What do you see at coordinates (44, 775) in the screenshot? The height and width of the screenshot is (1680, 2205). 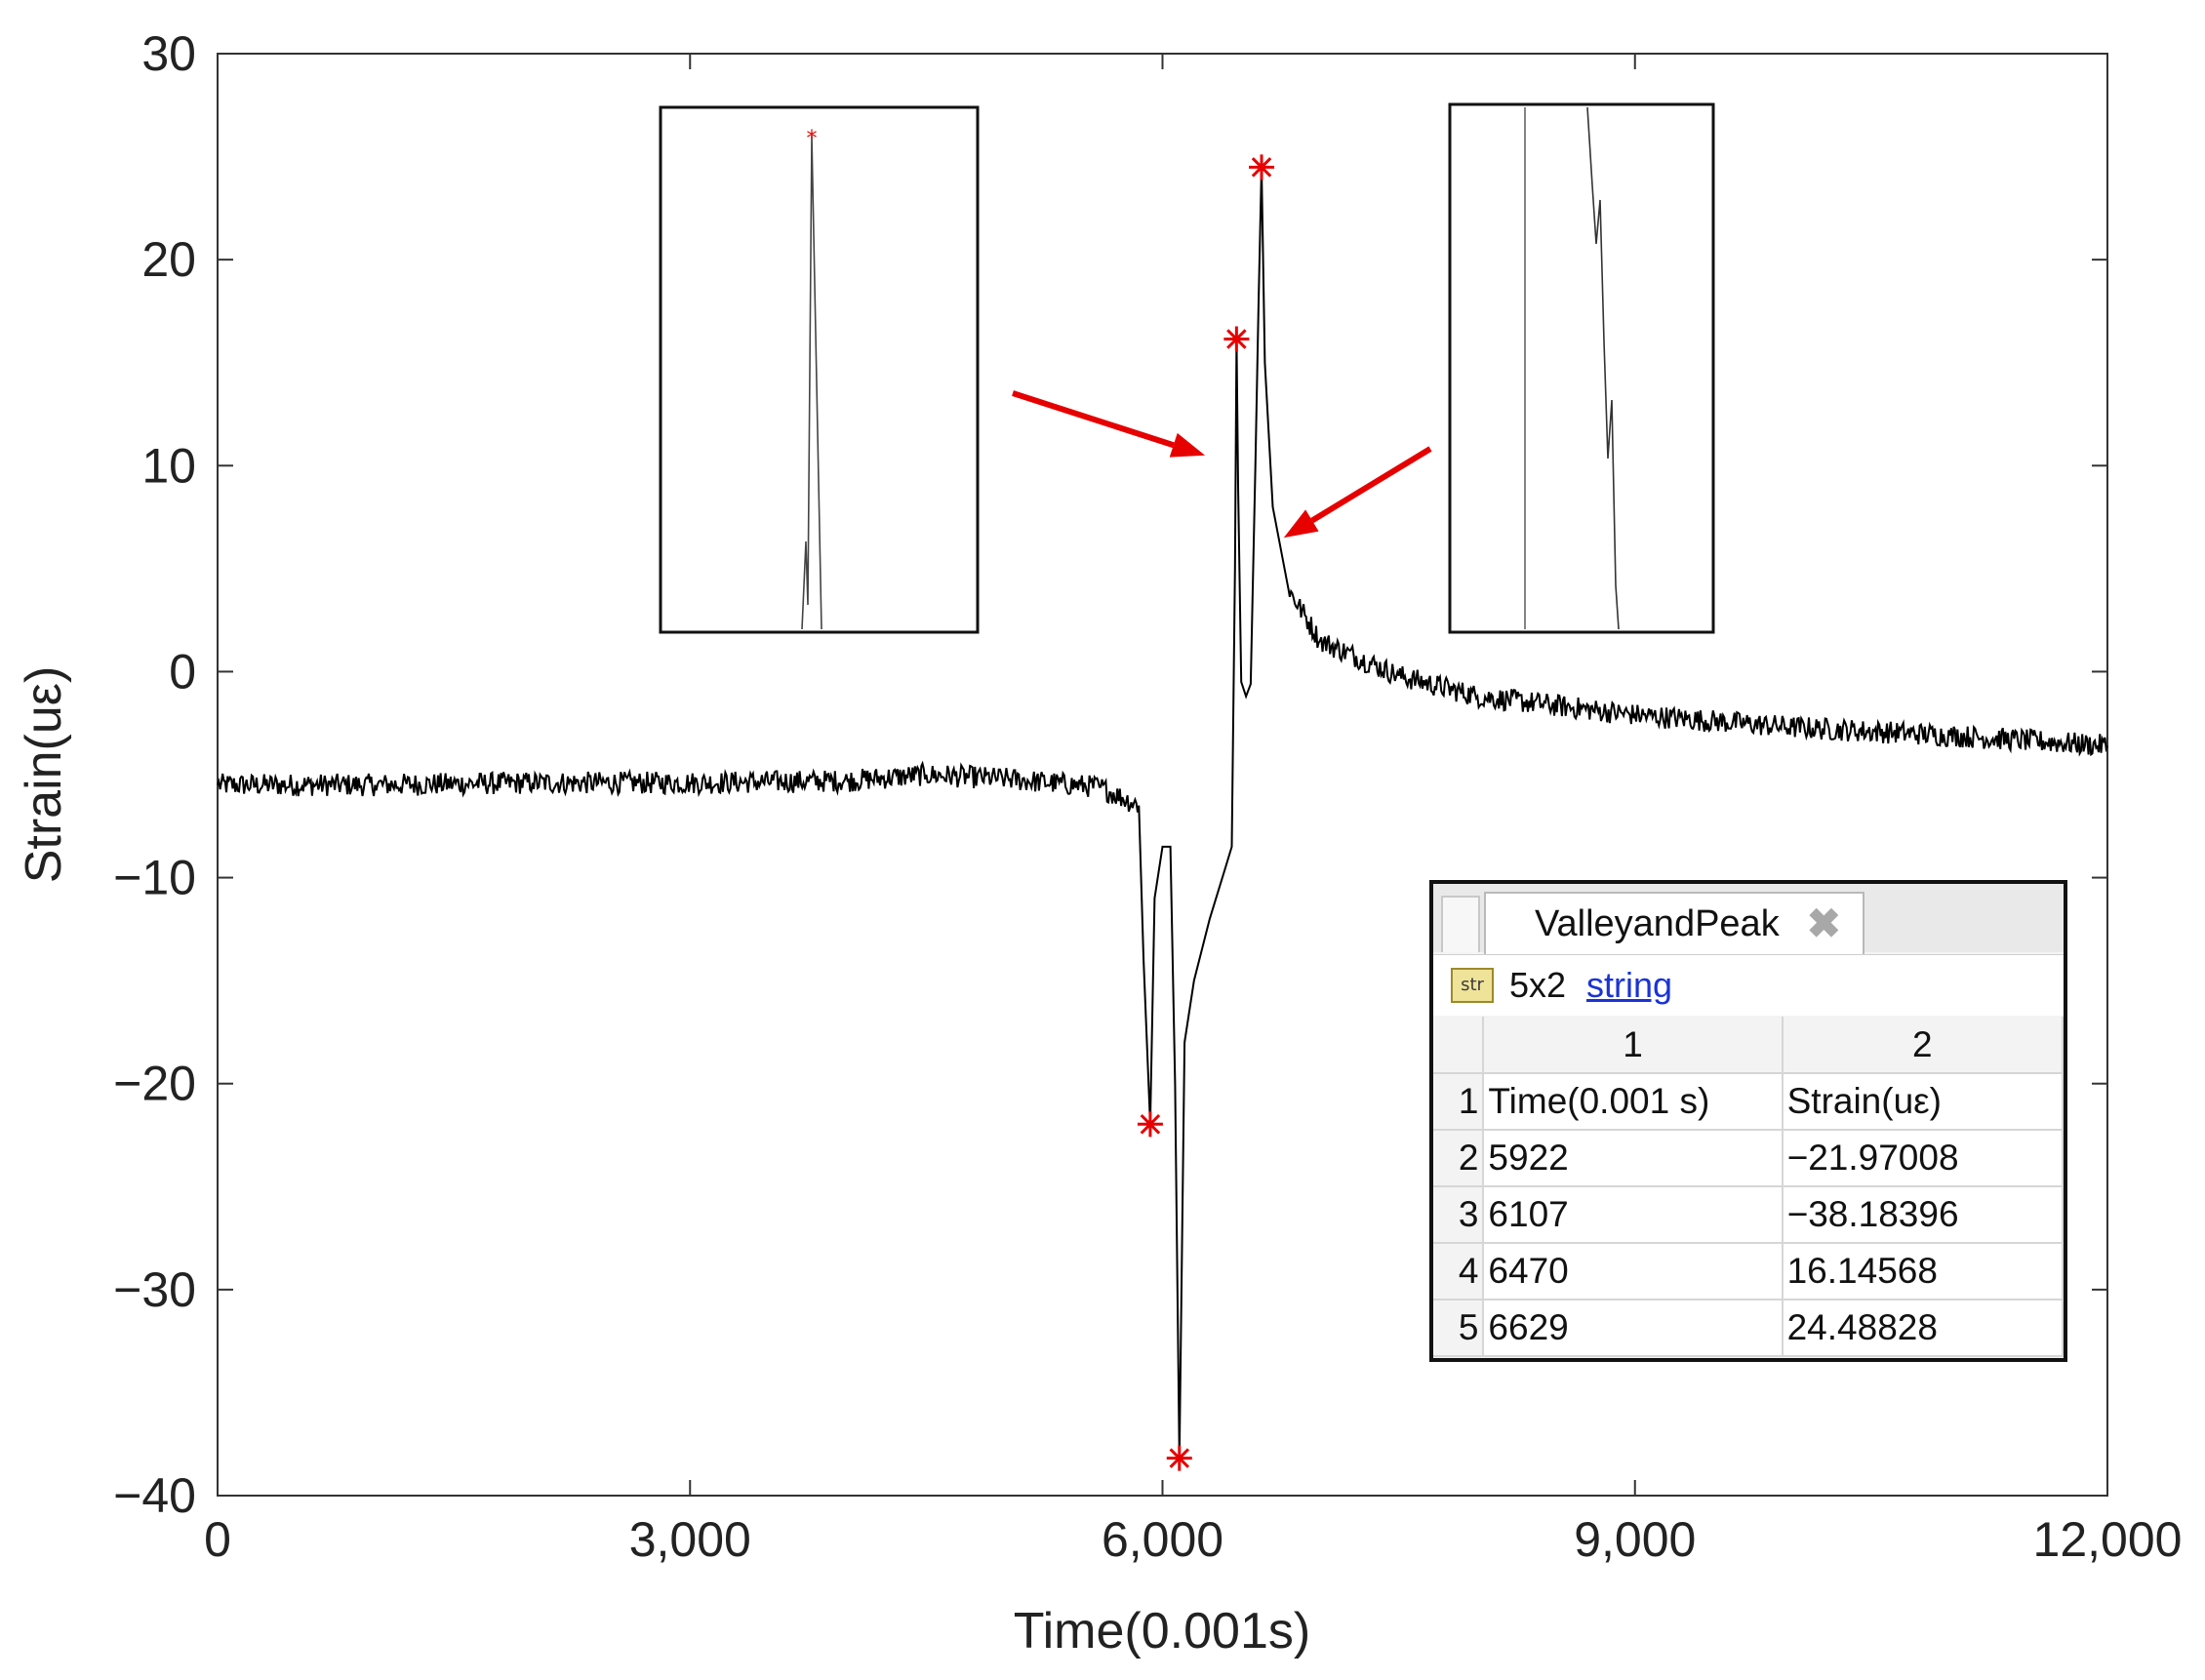 I see `y-axis-title: Strain(uε)` at bounding box center [44, 775].